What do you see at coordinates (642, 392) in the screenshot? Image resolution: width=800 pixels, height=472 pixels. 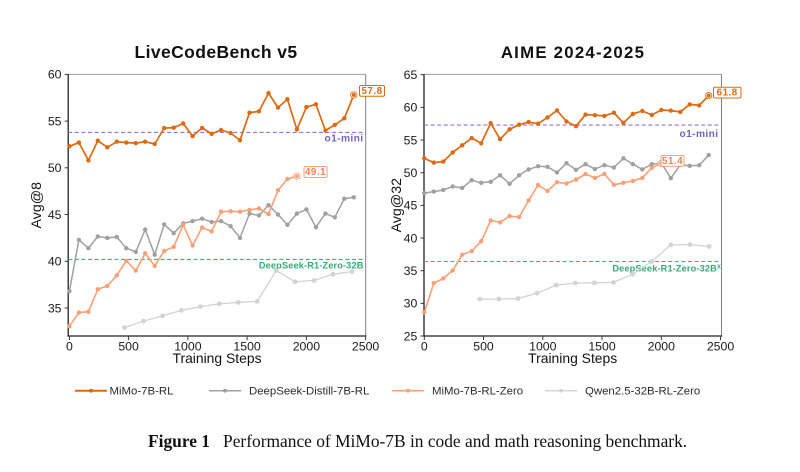 I see `svg-text: Qwen2.5-32B-RL-Zero` at bounding box center [642, 392].